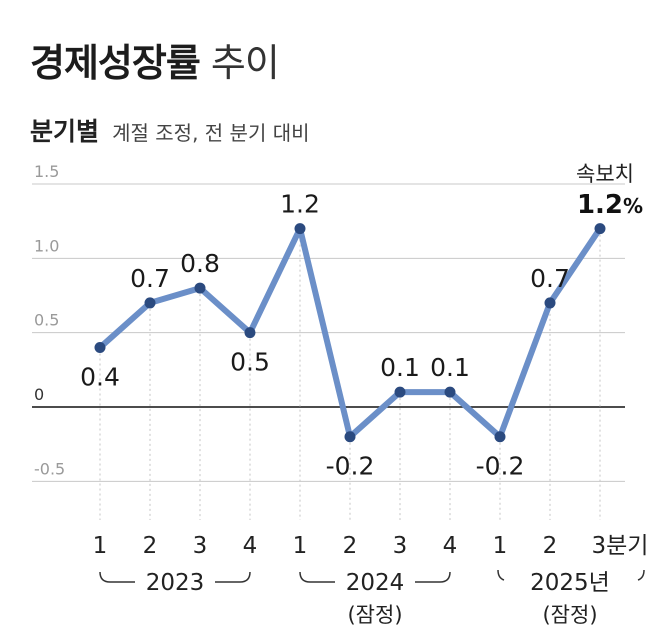 The height and width of the screenshot is (639, 655). Describe the element at coordinates (211, 133) in the screenshot. I see `subtitle-note: 계절 조정, 전 분기 대비` at that location.